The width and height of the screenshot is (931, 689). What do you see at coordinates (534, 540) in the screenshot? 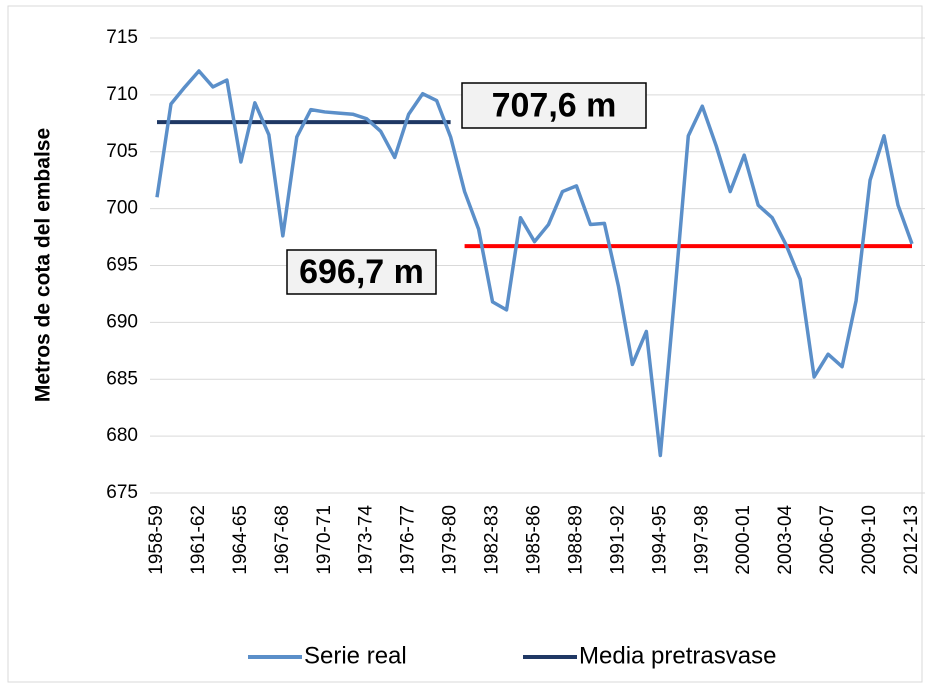
I see `x-tick-label: 1985-86` at bounding box center [534, 540].